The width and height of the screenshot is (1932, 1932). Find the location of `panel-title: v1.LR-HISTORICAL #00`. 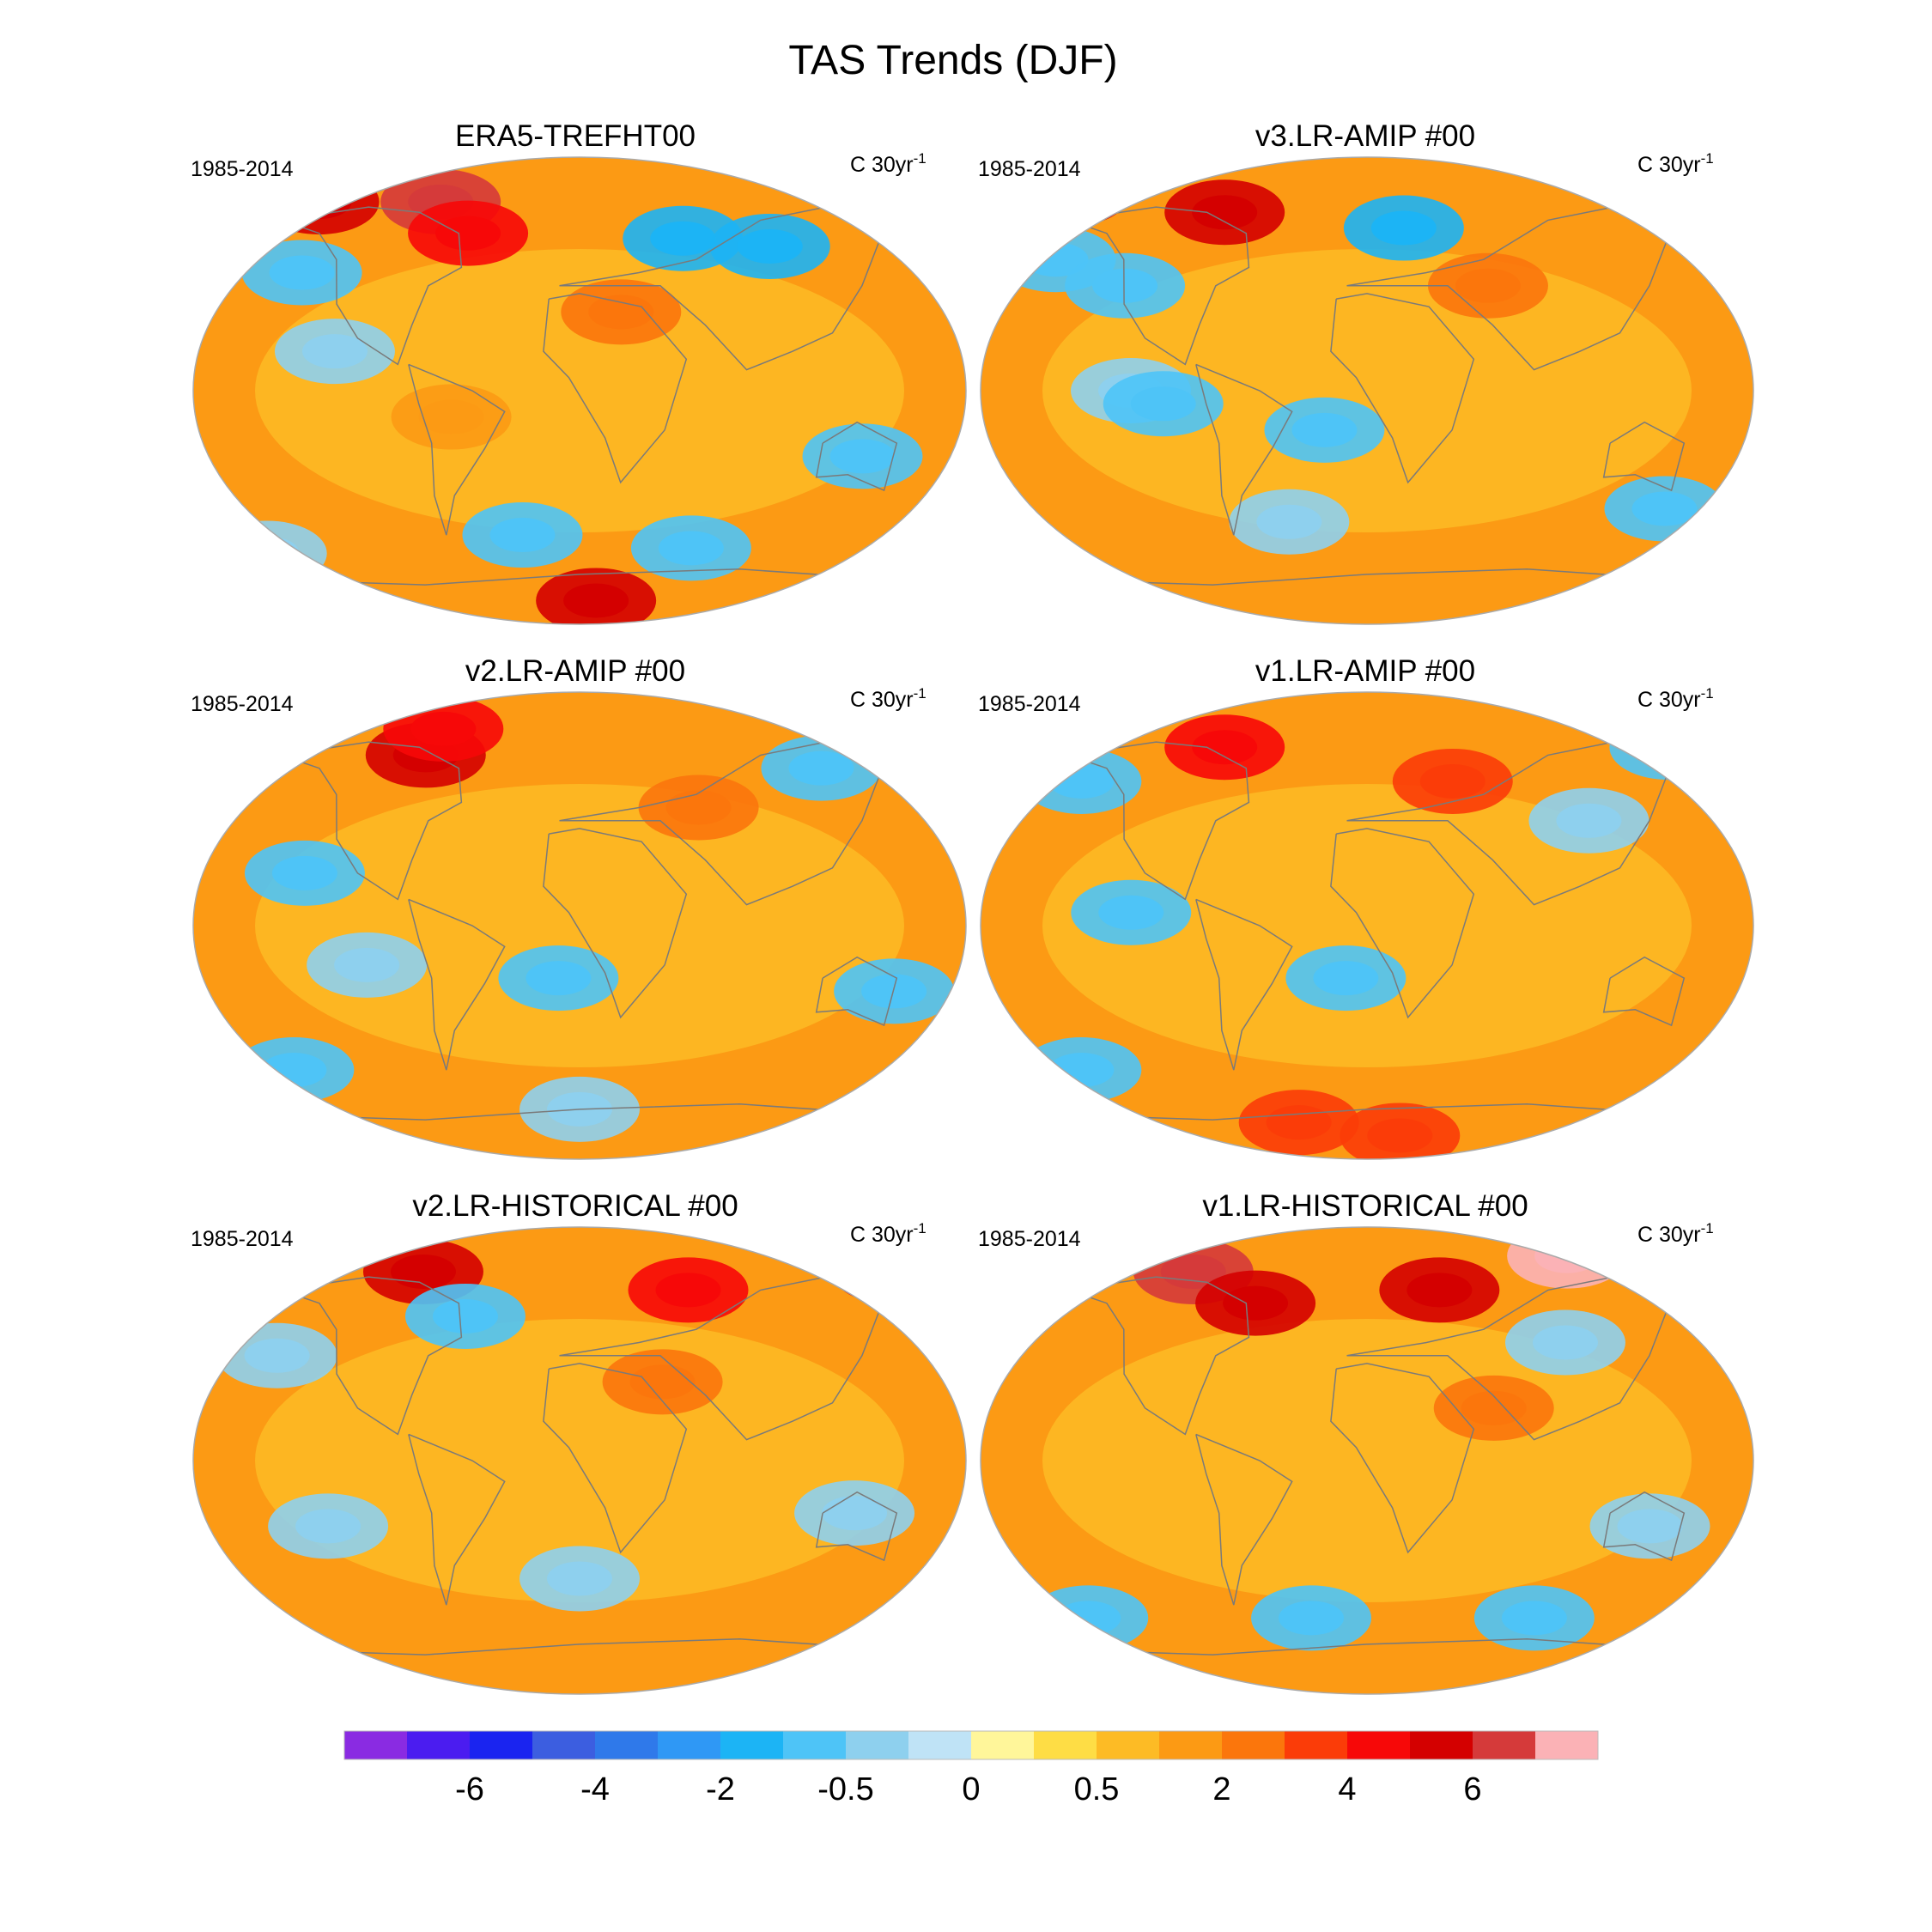

panel-title: v1.LR-HISTORICAL #00 is located at coordinates (1365, 1206).